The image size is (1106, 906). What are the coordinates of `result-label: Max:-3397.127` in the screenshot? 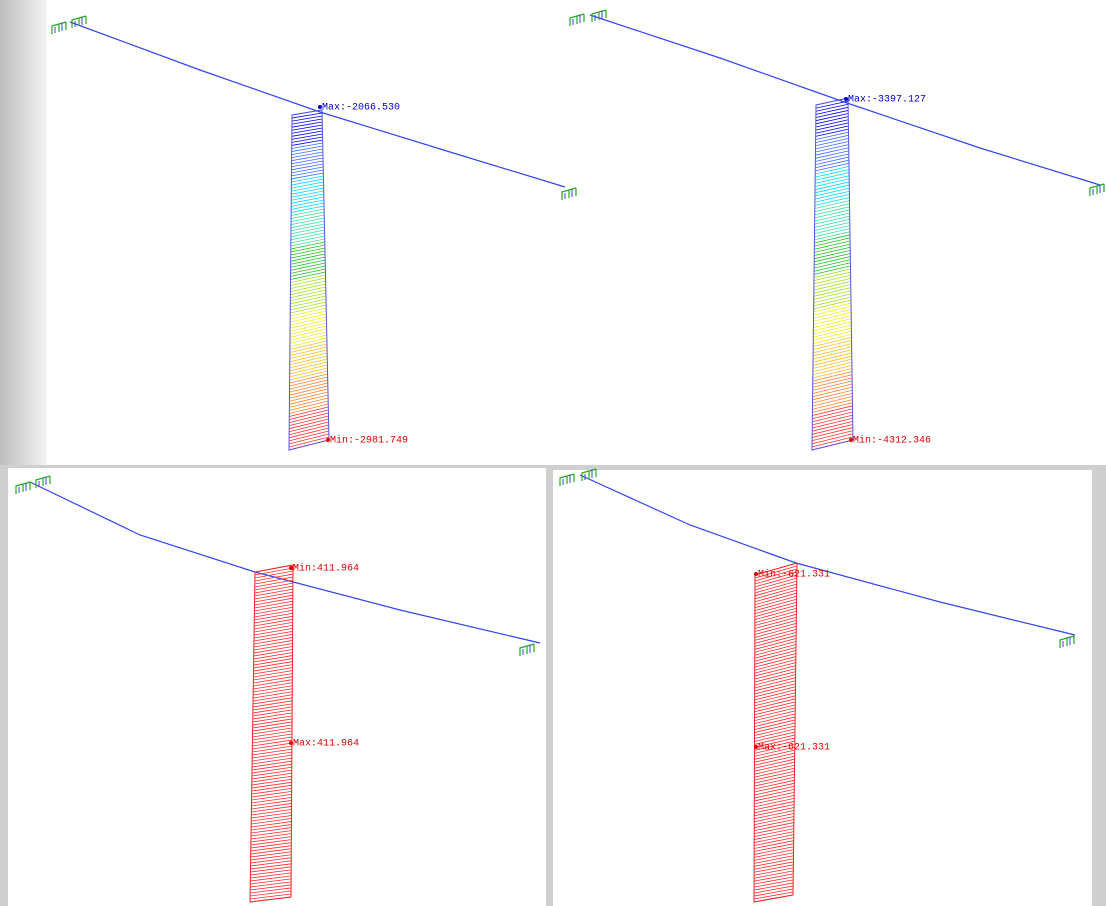 It's located at (887, 100).